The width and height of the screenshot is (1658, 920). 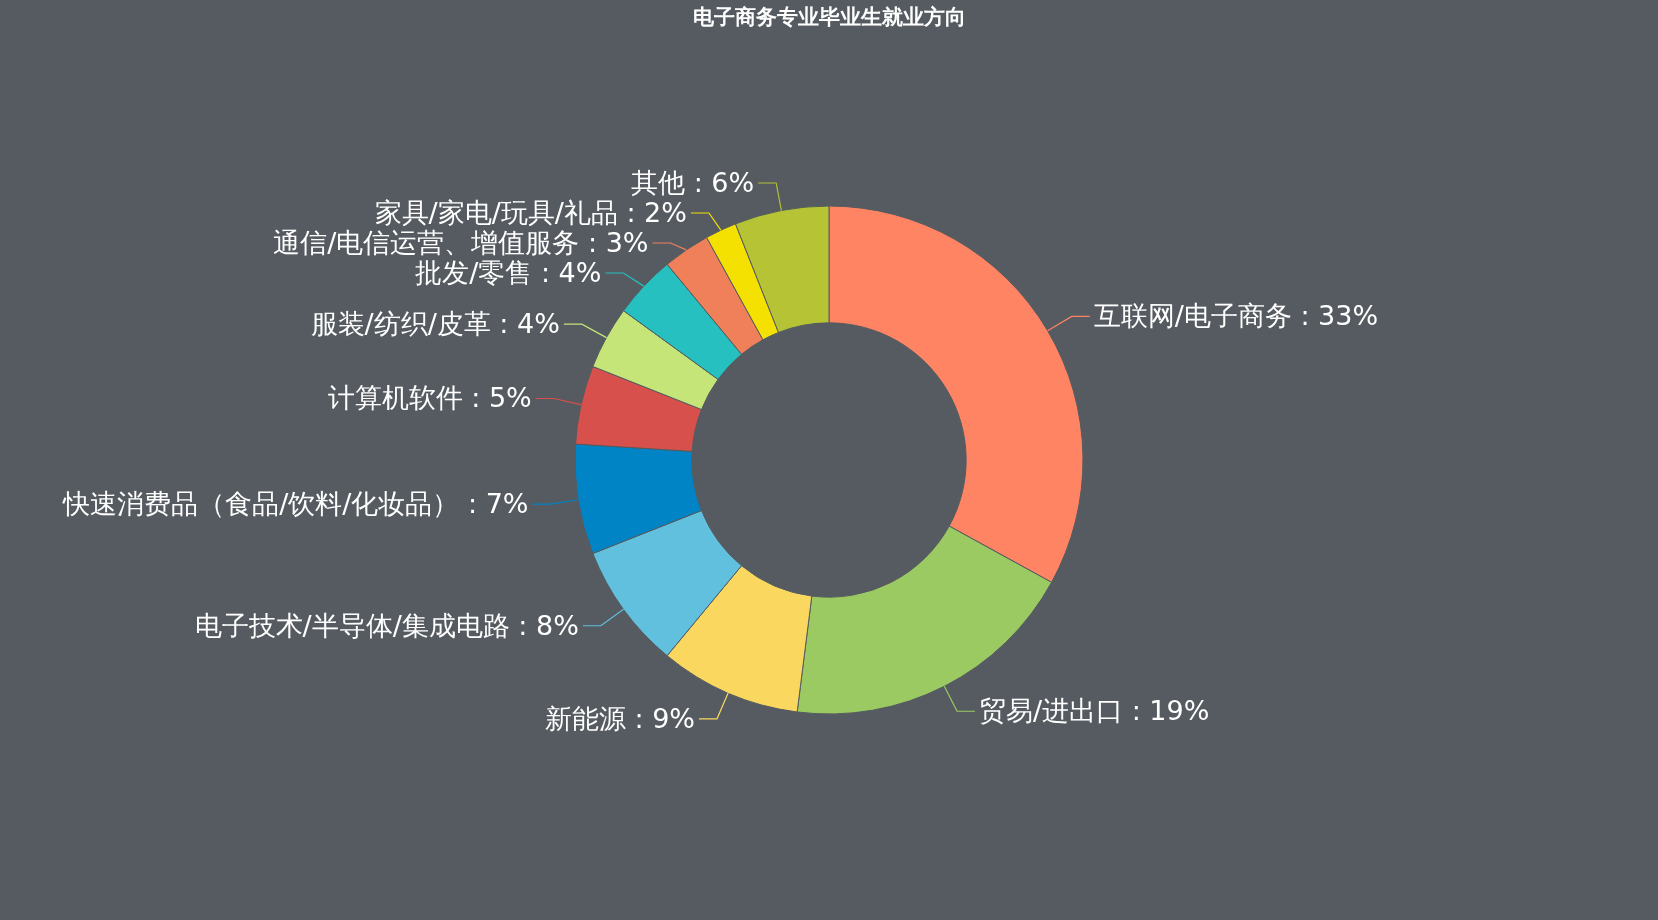 I want to click on legend-label: 互联网/电子商务 : 33%, so click(x=1236, y=316).